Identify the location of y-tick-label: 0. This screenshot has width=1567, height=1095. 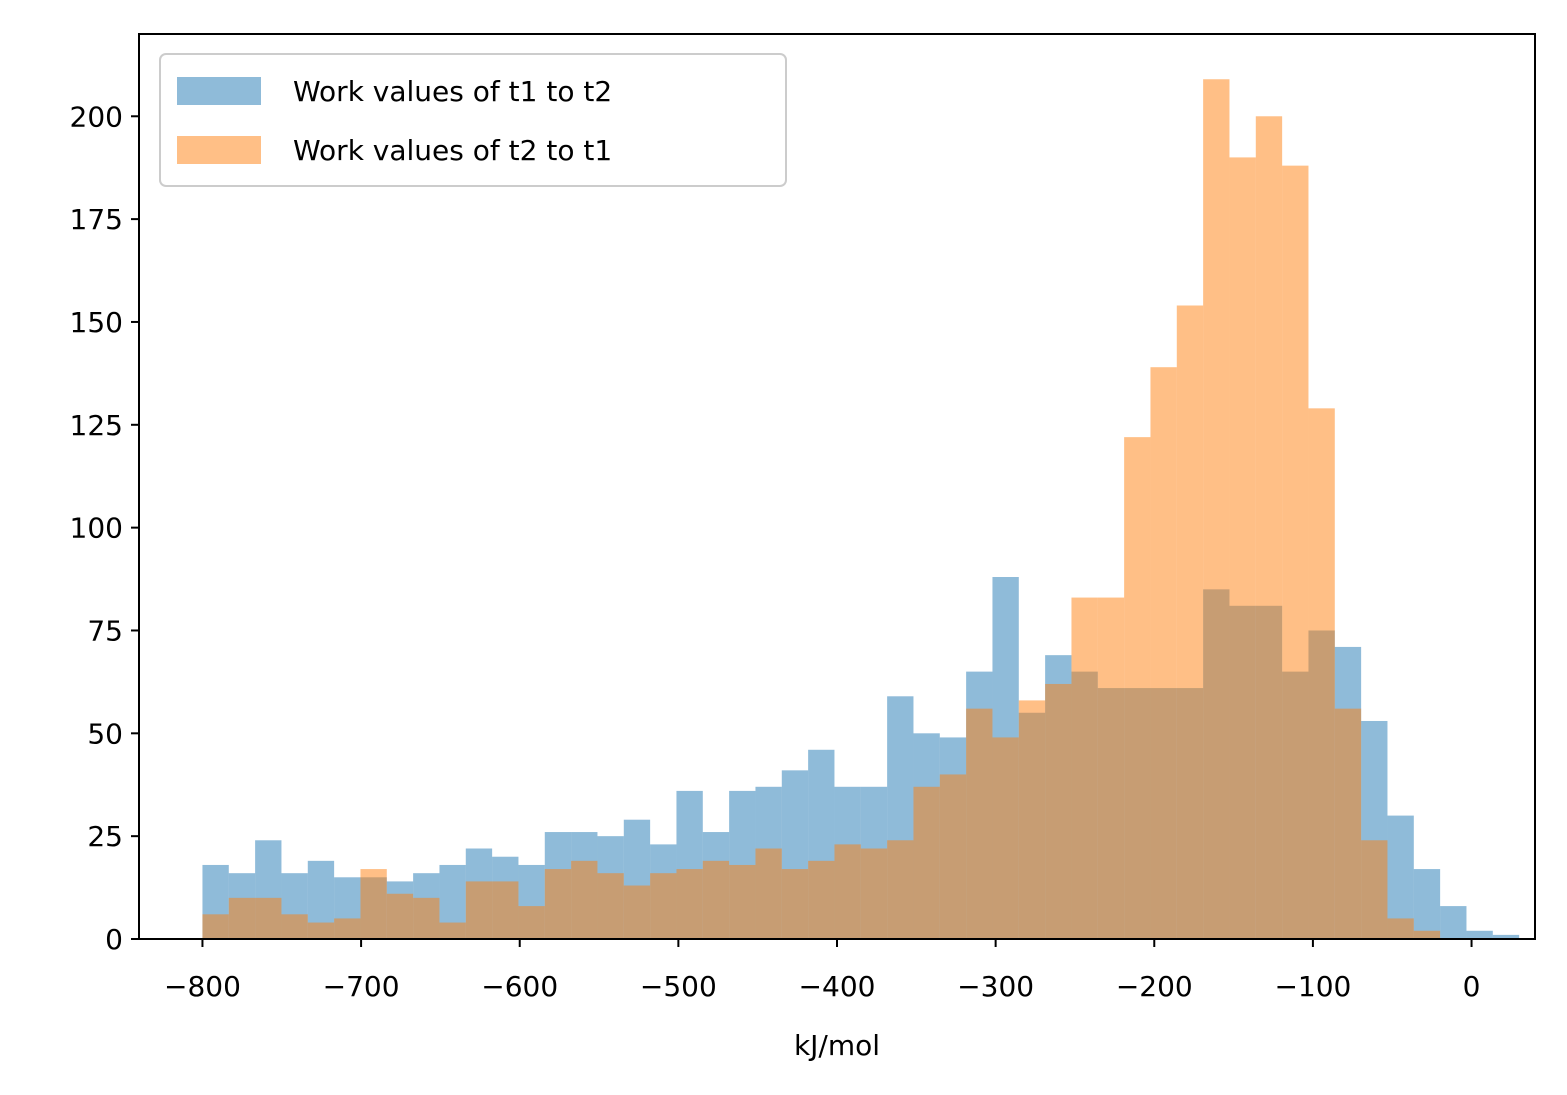
(114, 939).